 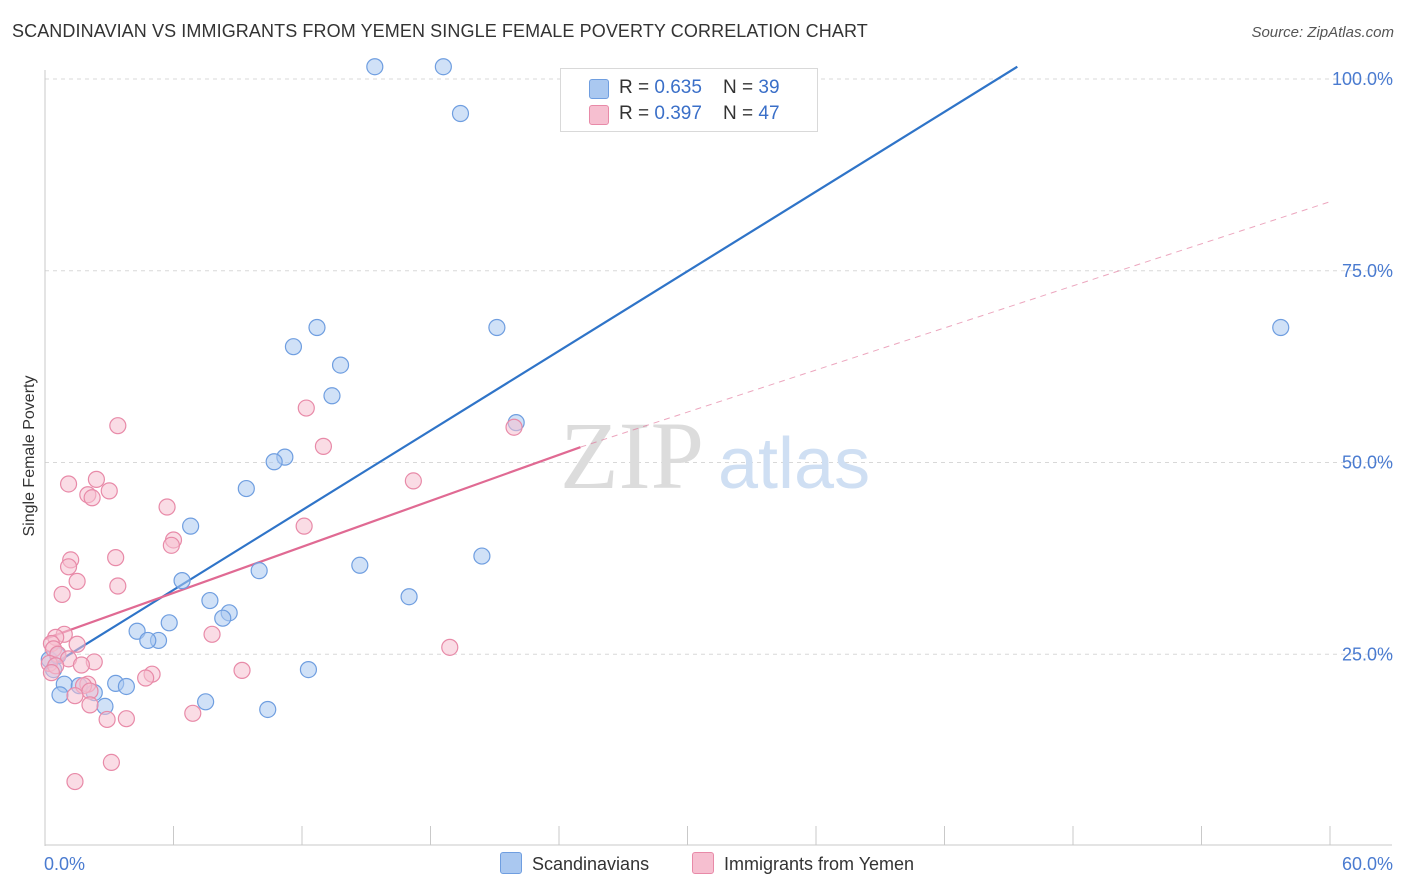 What do you see at coordinates (1367, 271) in the screenshot?
I see `y-tick-label: 75.0%` at bounding box center [1367, 271].